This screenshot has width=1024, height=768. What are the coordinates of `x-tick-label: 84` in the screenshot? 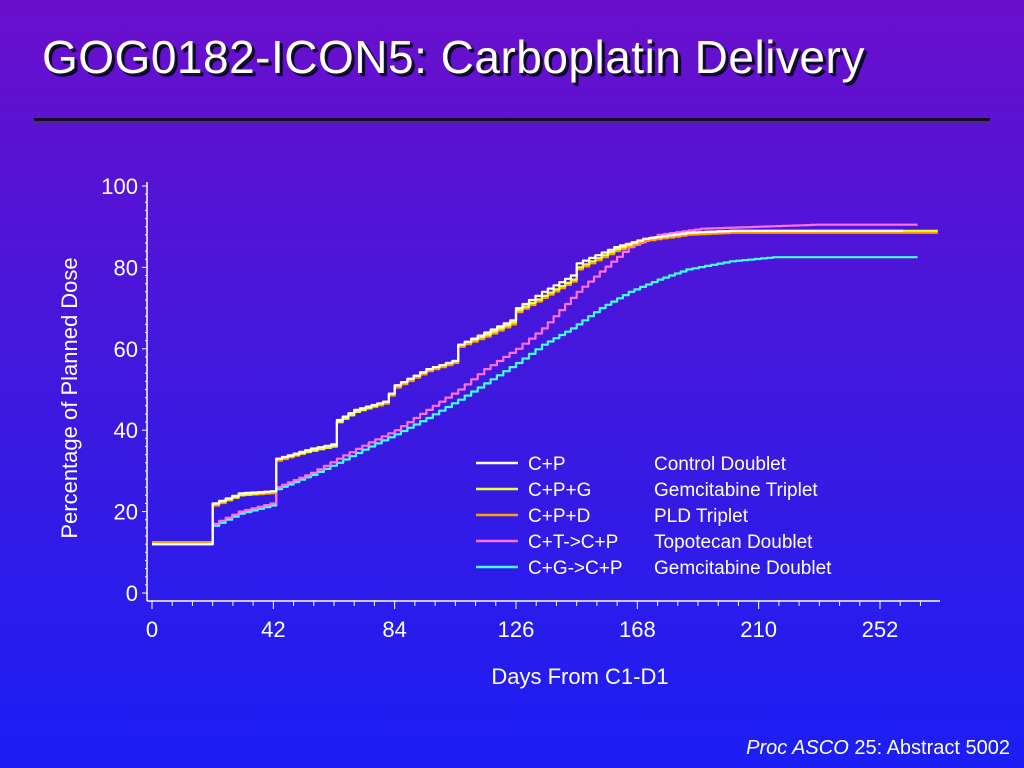 It's located at (394, 629).